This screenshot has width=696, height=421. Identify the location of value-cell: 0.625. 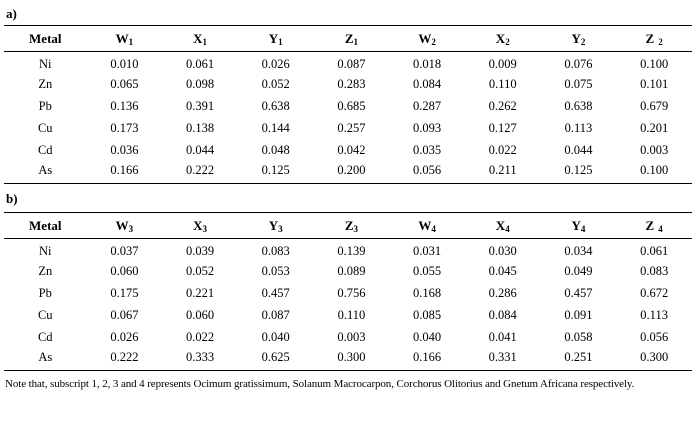
(275, 357).